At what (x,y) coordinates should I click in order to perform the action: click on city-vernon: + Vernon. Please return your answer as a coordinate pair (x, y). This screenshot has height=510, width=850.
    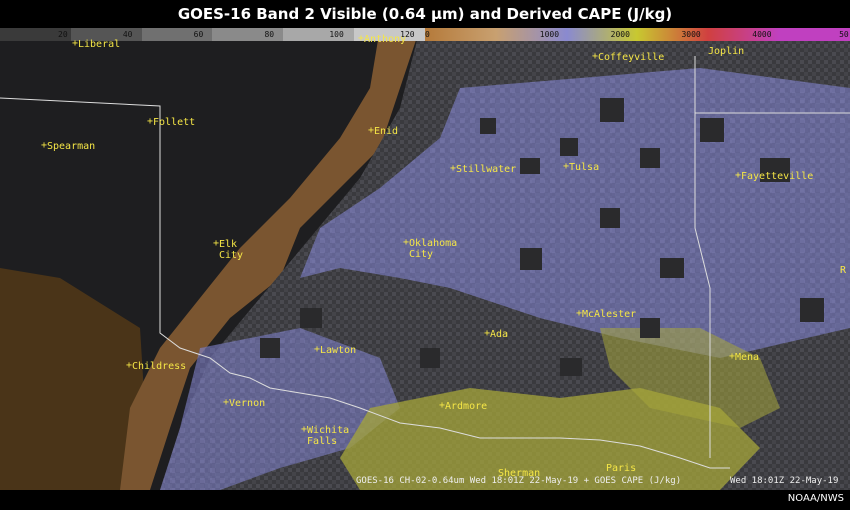
    Looking at the image, I should click on (244, 403).